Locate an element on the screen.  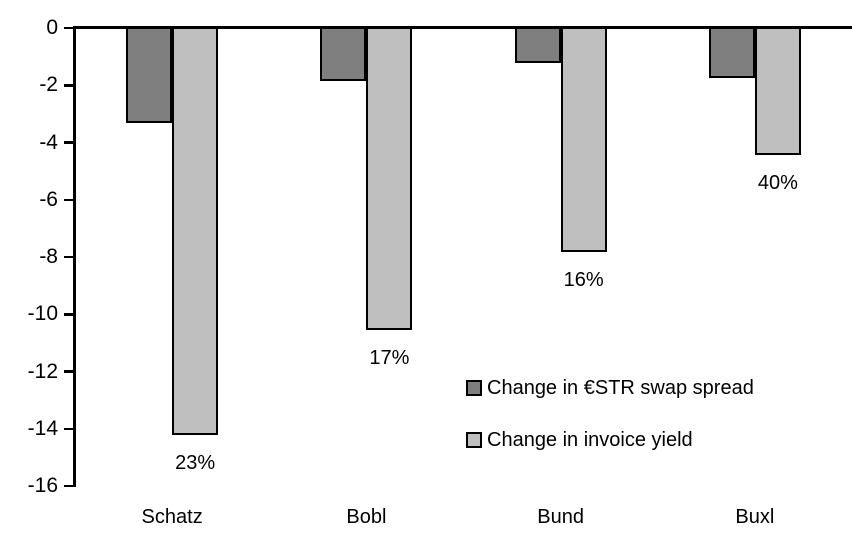
legend-label: Change in invoice yield is located at coordinates (590, 439).